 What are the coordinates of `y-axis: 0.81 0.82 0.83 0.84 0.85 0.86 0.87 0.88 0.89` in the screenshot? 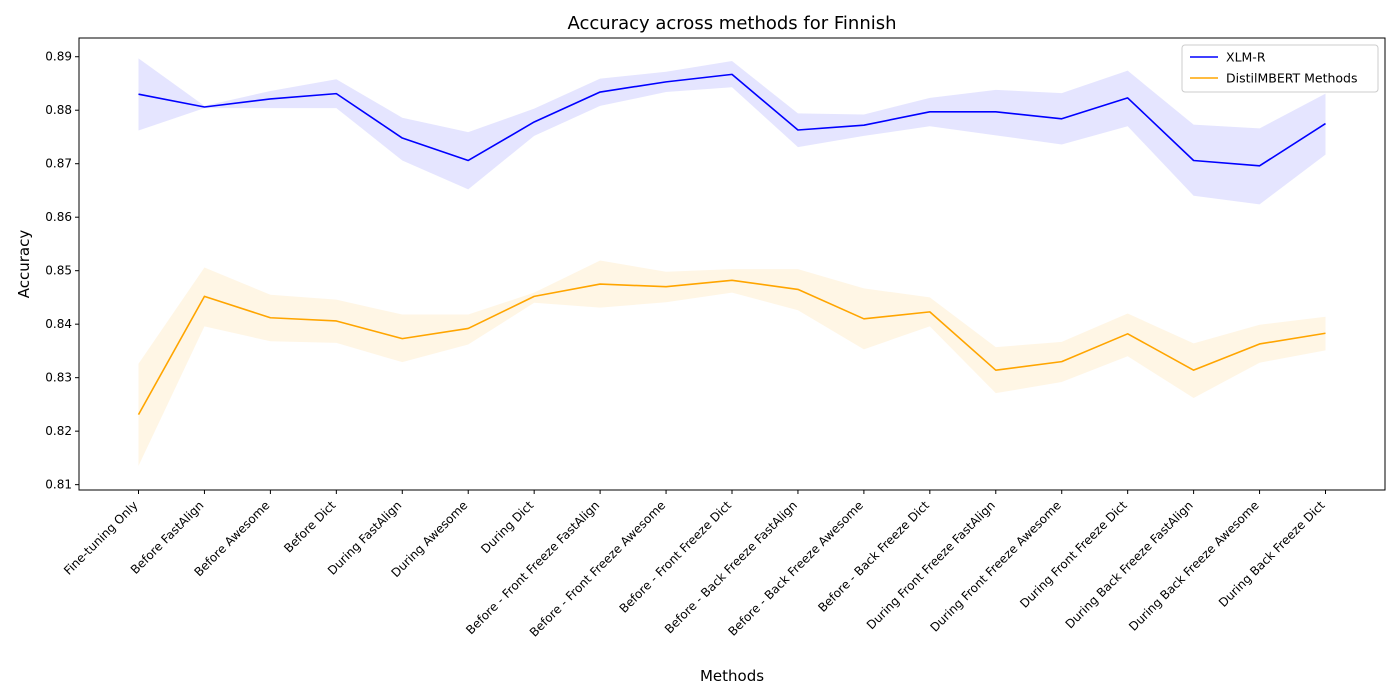 It's located at (62, 271).